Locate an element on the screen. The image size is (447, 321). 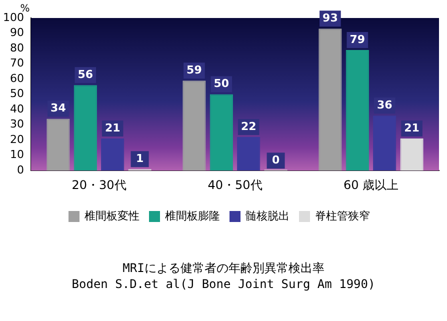
data-label: 22 is located at coordinates (248, 126).